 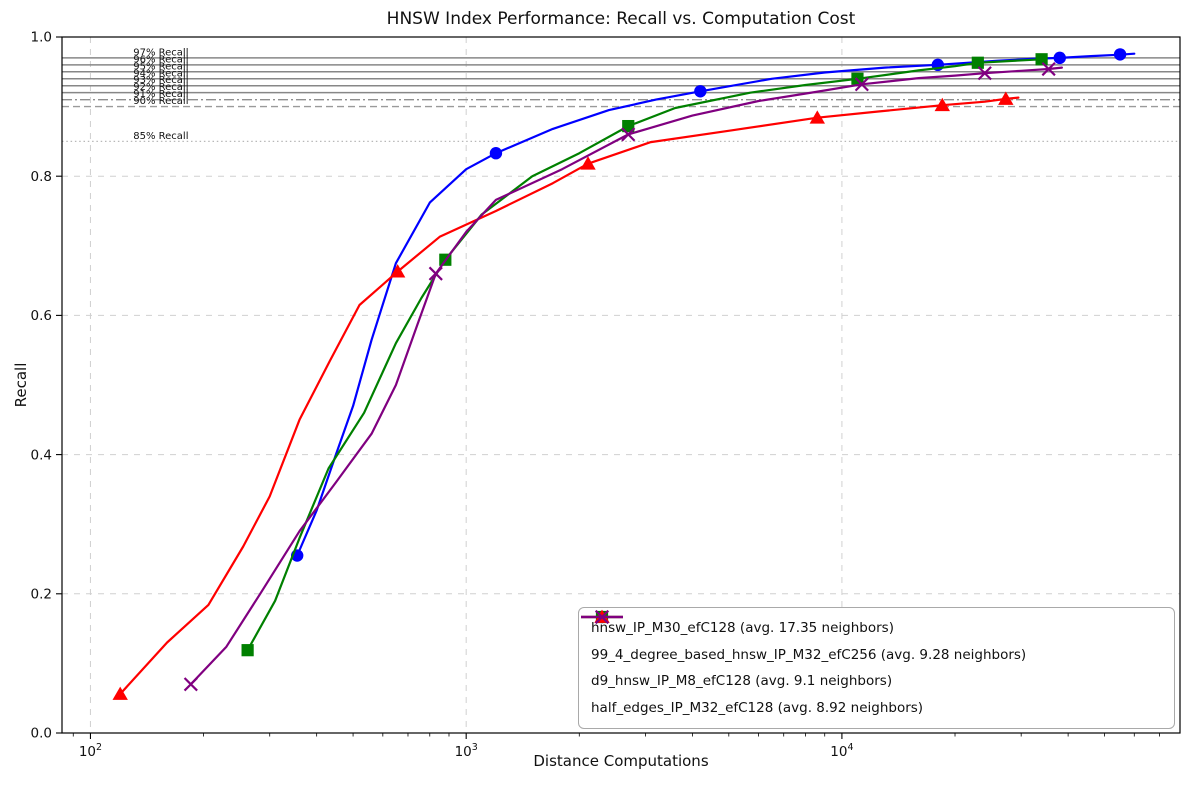 What do you see at coordinates (160, 94) in the screenshot?
I see `reference-line-label: 91% Recall` at bounding box center [160, 94].